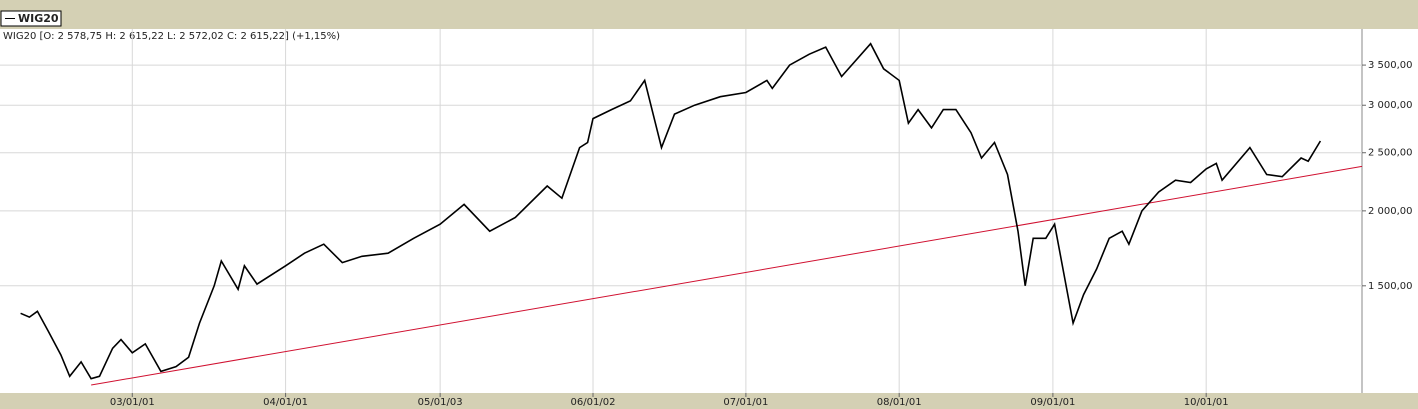  Describe the element at coordinates (1390, 153) in the screenshot. I see `y-tick-label: 2 500,00` at that location.